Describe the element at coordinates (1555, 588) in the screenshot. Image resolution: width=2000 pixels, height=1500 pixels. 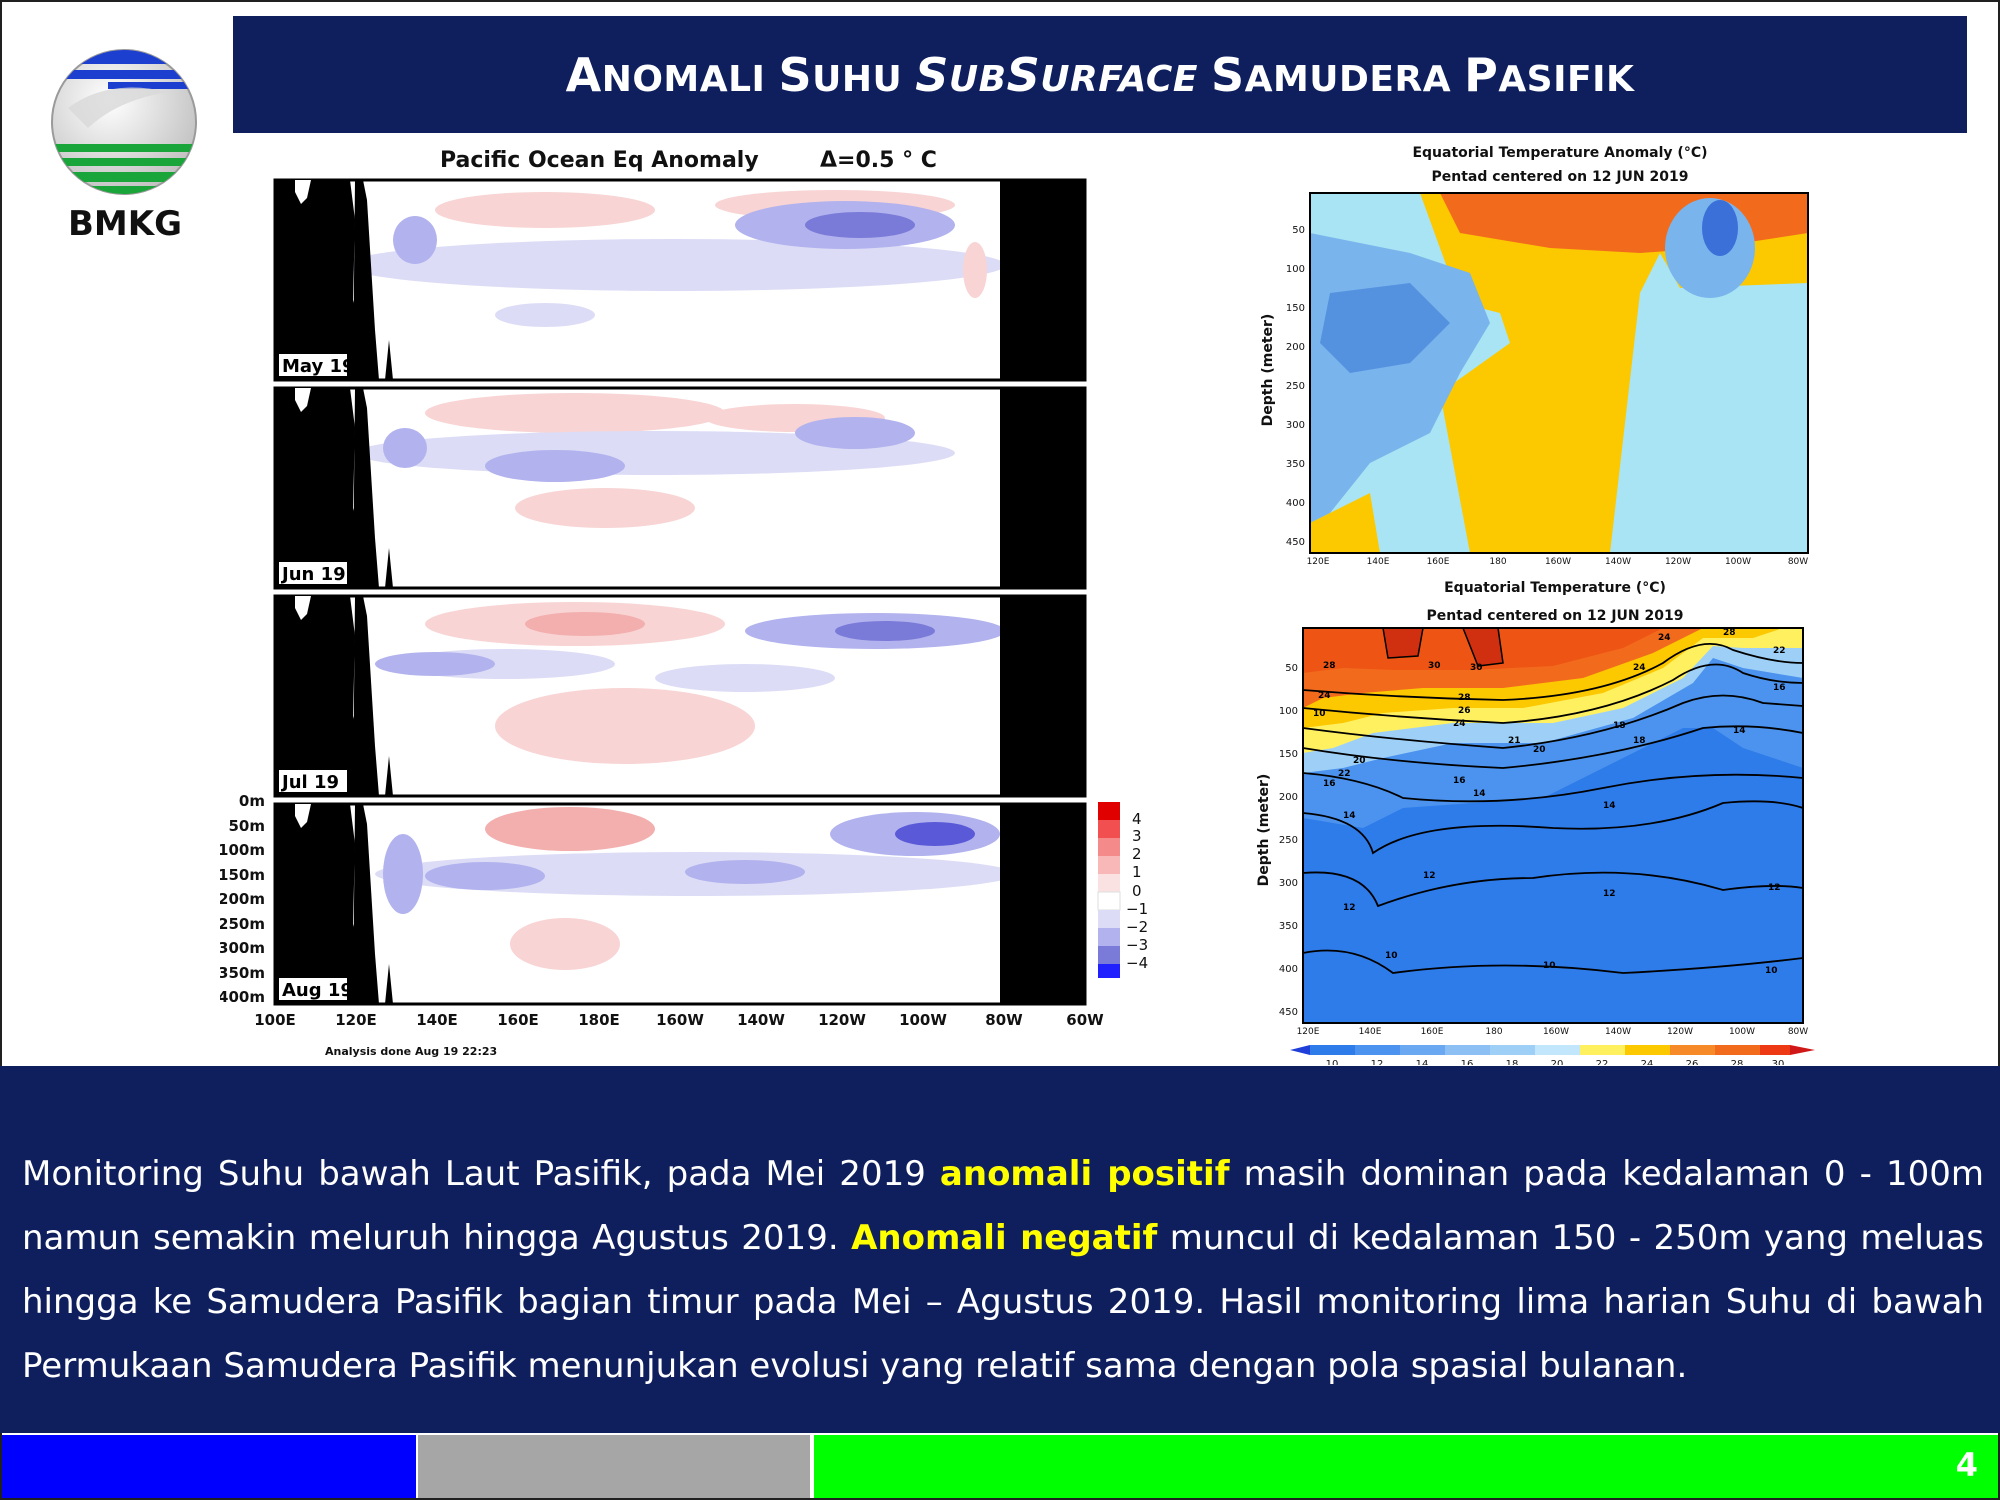
I see `temperature-section-title: Equatorial Temperature (°C)` at that location.